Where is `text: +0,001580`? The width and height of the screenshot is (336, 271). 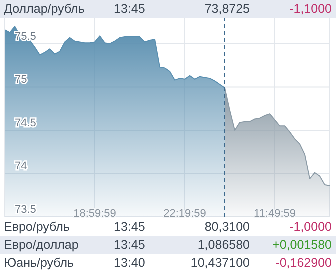
text: +0,001580 is located at coordinates (302, 245).